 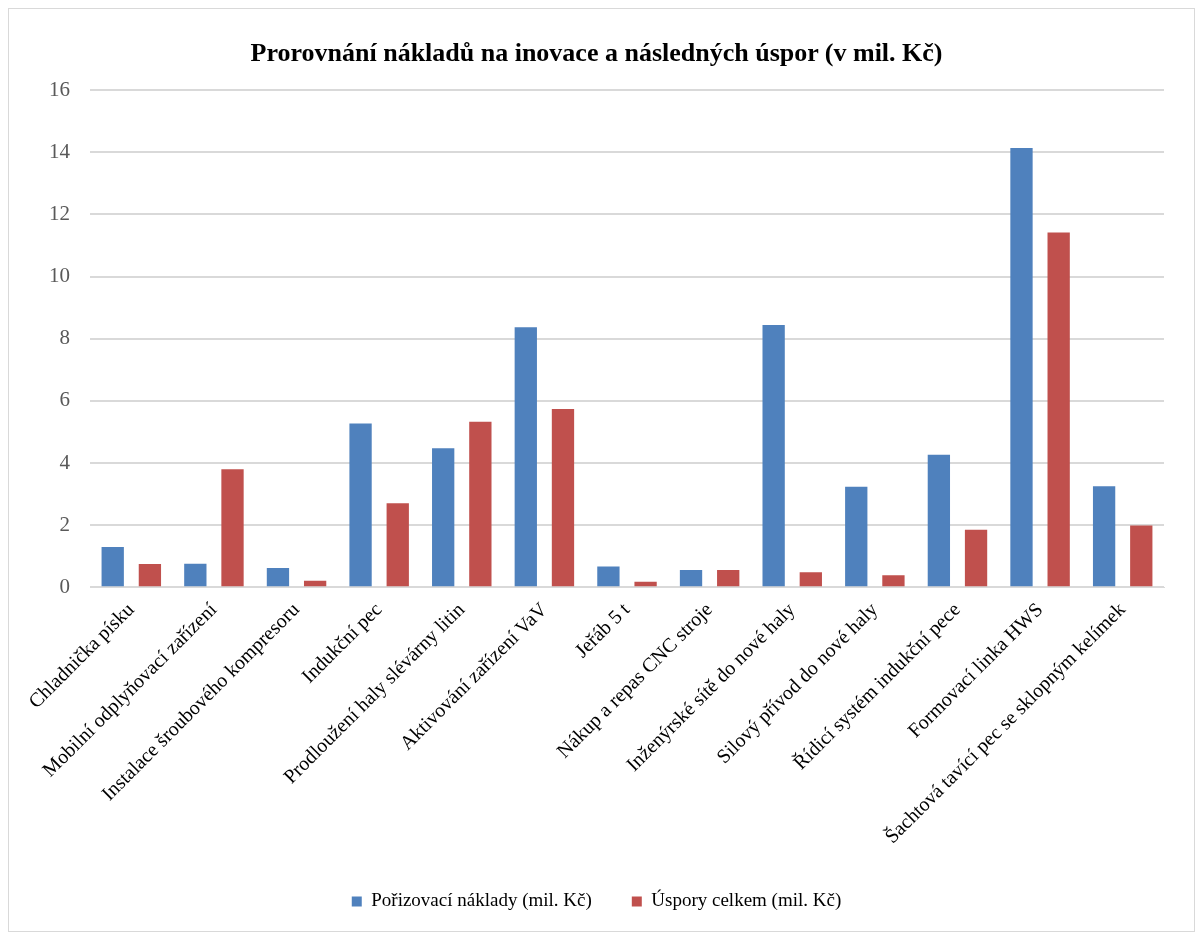 What do you see at coordinates (64, 523) in the screenshot?
I see `y-tick-label: 2` at bounding box center [64, 523].